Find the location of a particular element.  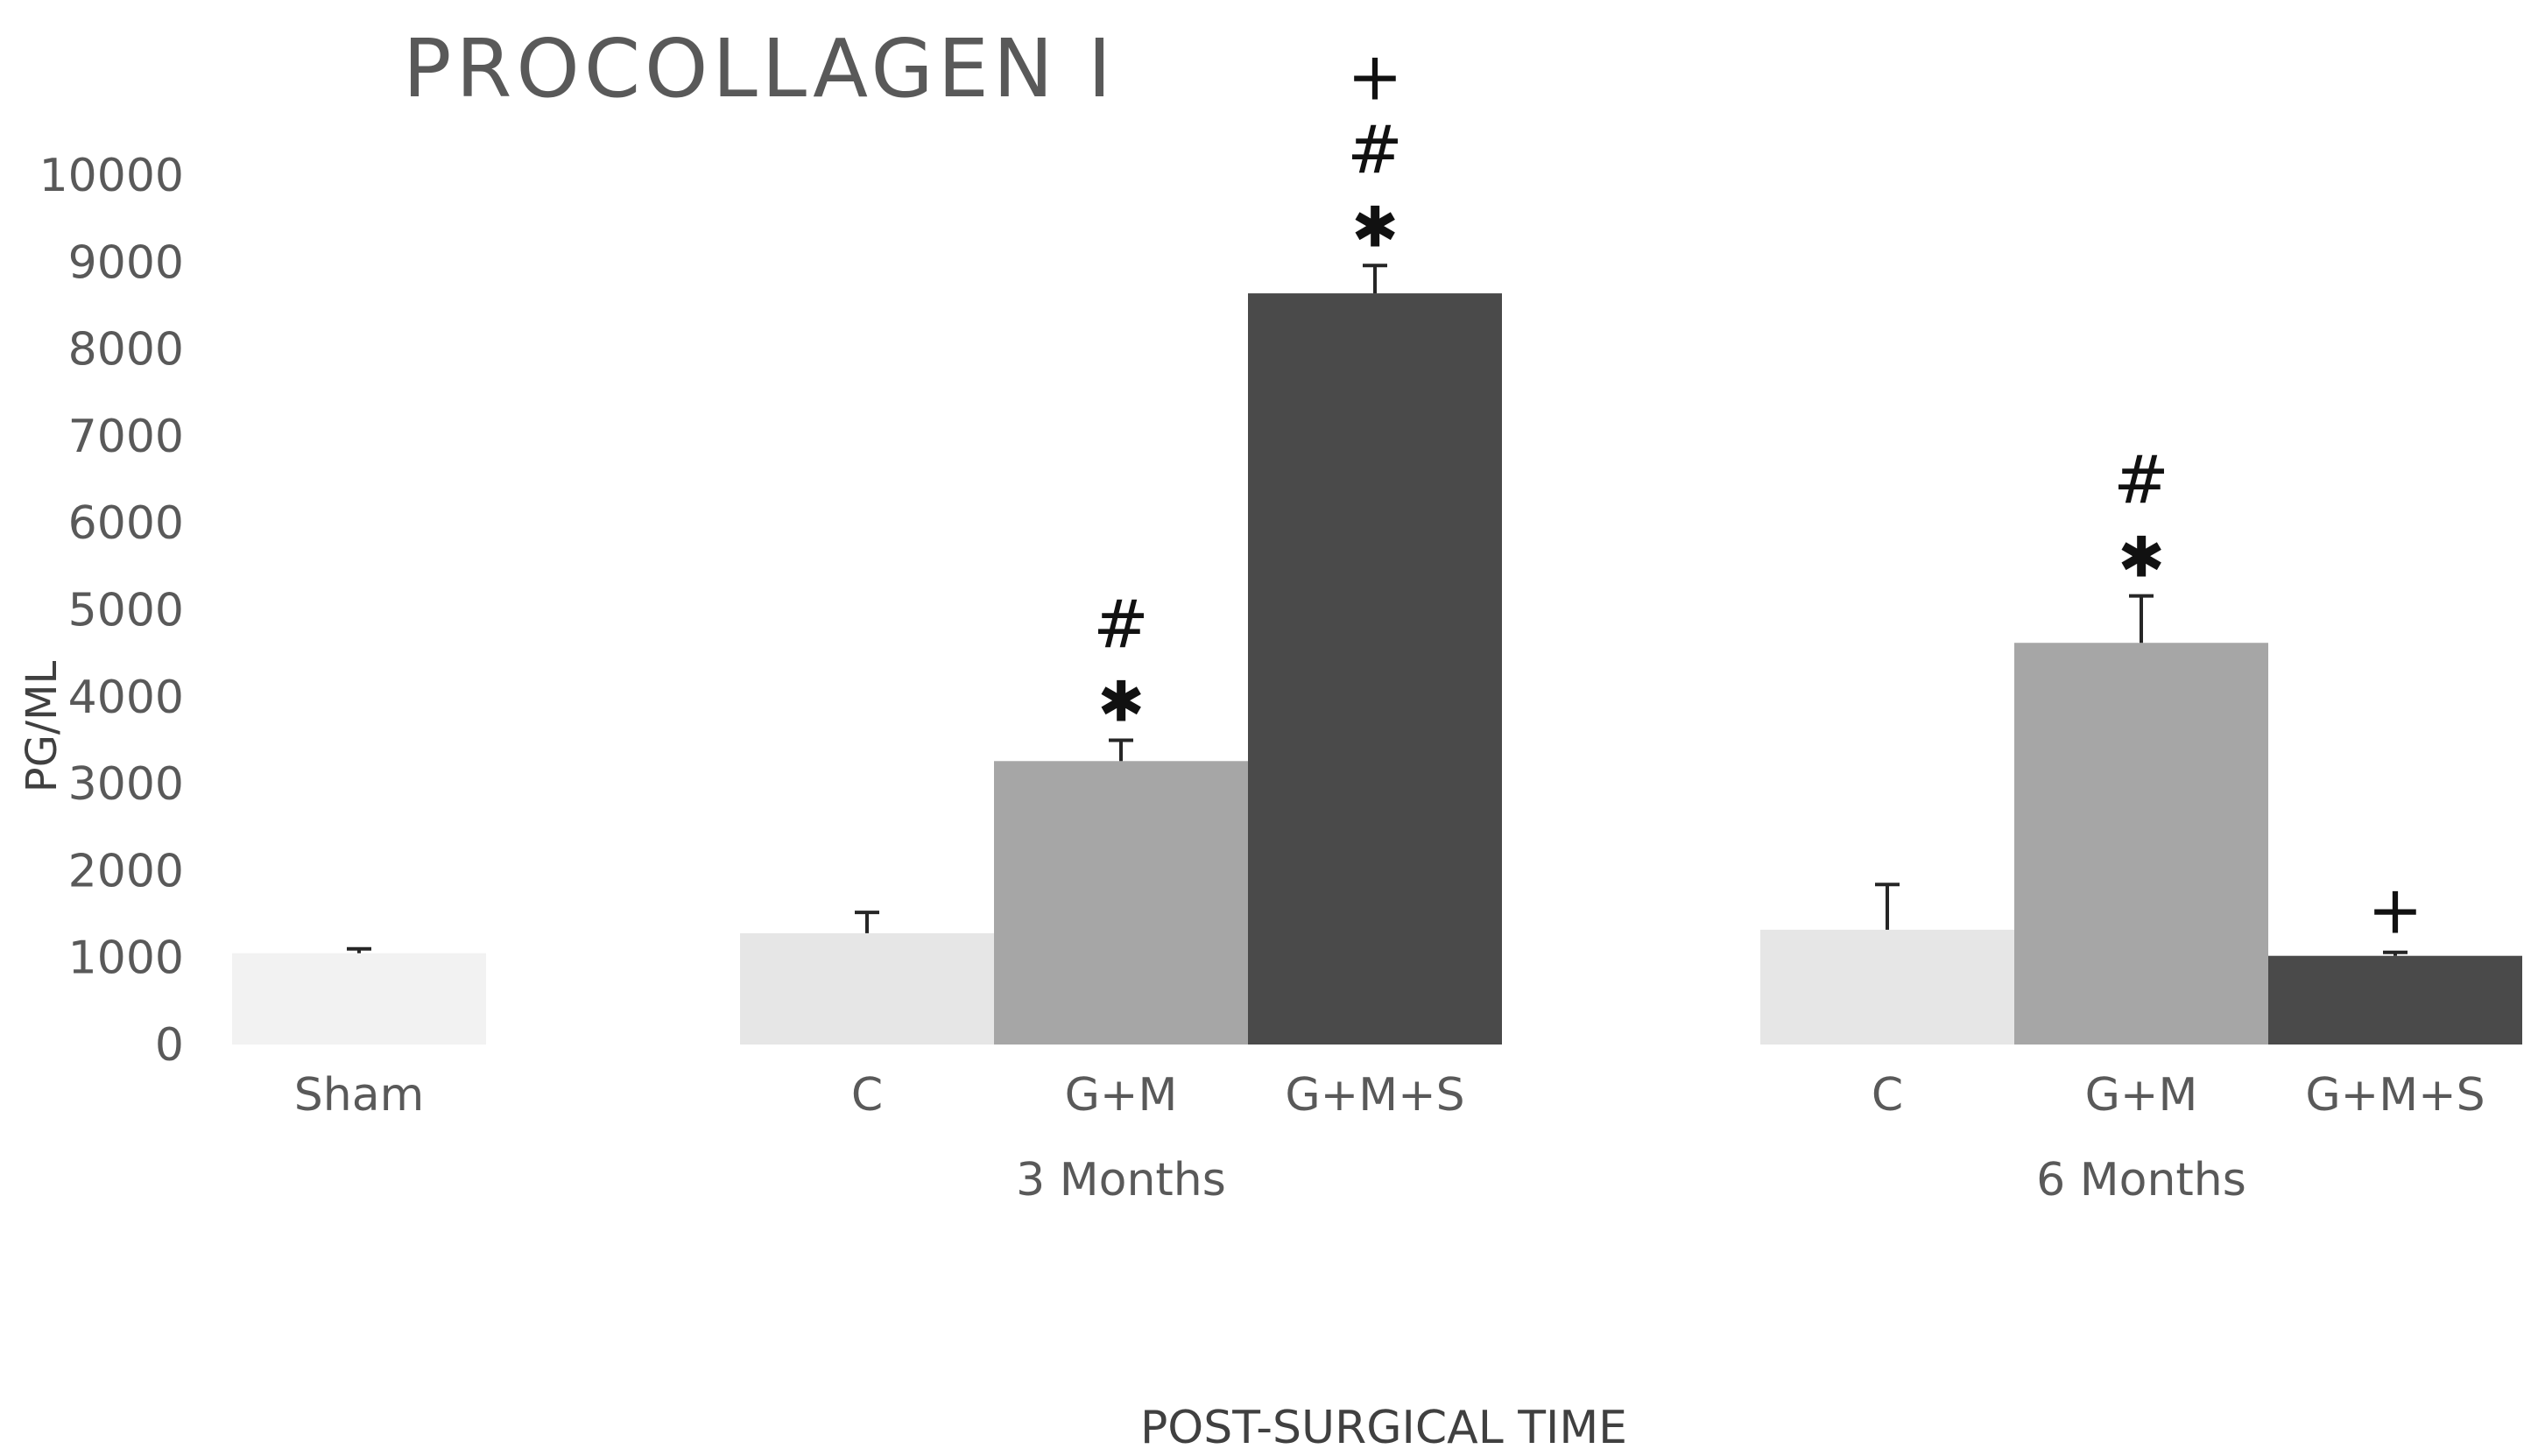

y-tick-label: 9000 is located at coordinates (126, 262).